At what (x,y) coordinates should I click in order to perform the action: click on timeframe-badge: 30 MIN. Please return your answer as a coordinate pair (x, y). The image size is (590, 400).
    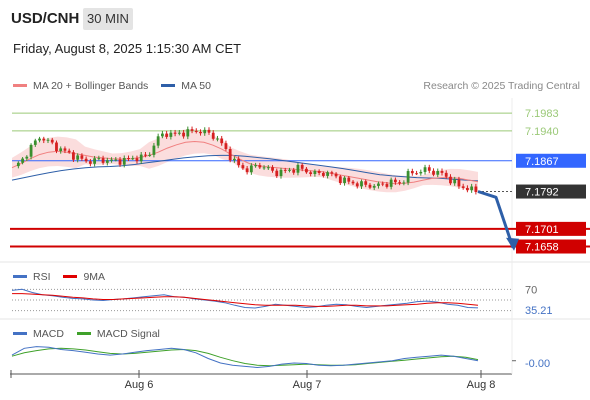
    Looking at the image, I should click on (108, 19).